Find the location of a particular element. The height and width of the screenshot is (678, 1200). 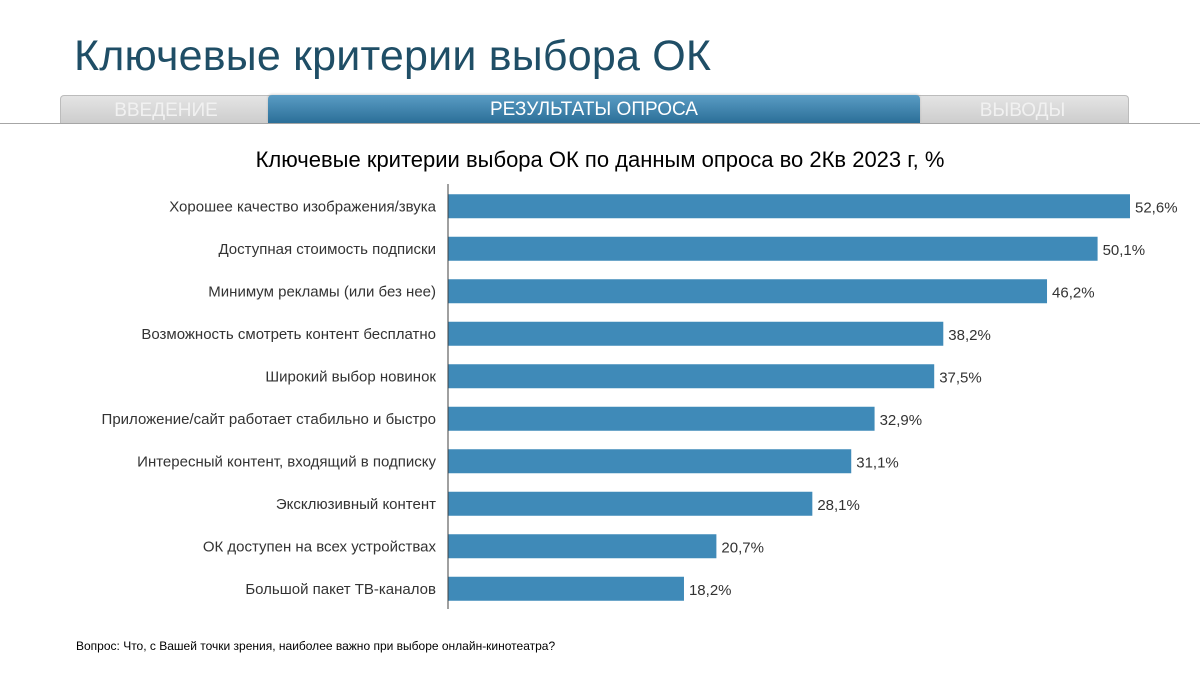

category-label: Доступная стоимость подписки is located at coordinates (327, 249).